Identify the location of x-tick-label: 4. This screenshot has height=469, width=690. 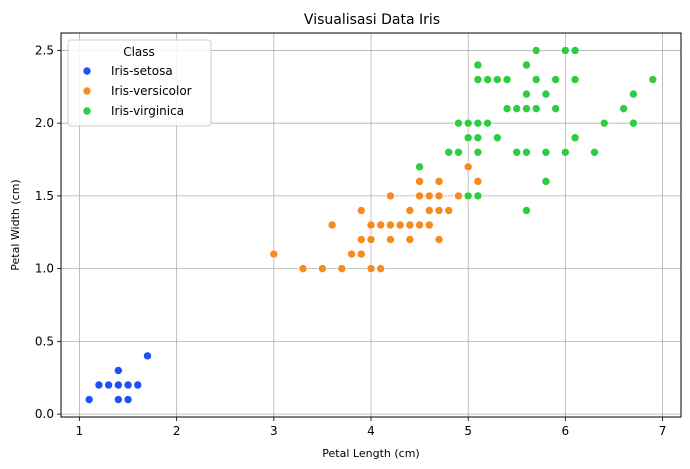
(371, 431).